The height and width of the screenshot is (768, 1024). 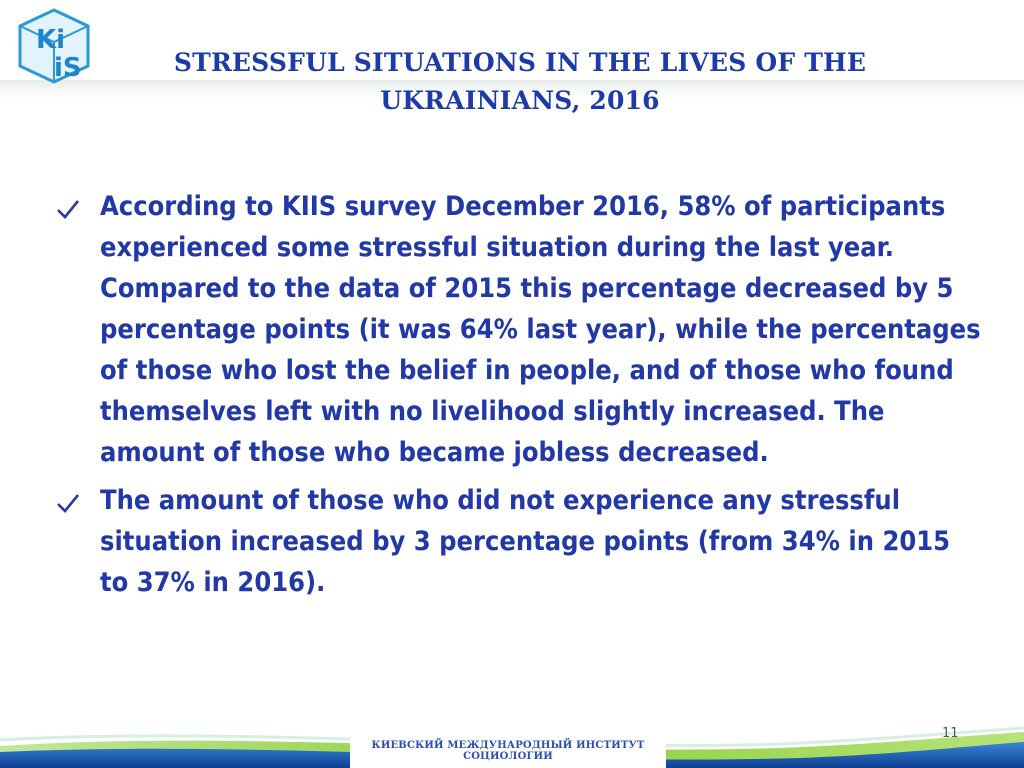 I want to click on header-band, so click(x=512, y=90).